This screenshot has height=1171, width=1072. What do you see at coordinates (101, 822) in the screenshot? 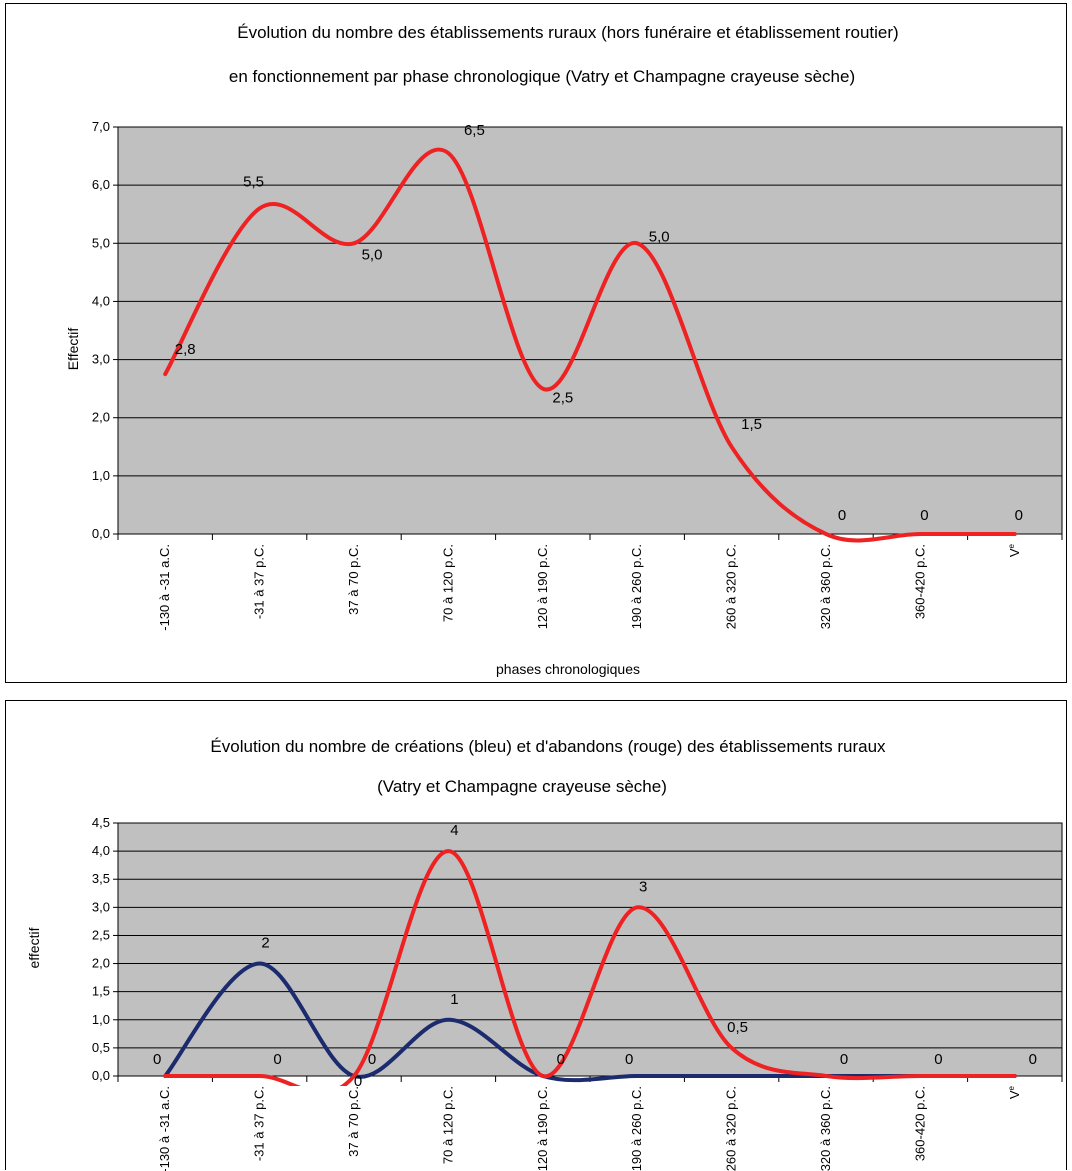
I see `y-tick-label: 4,5` at bounding box center [101, 822].